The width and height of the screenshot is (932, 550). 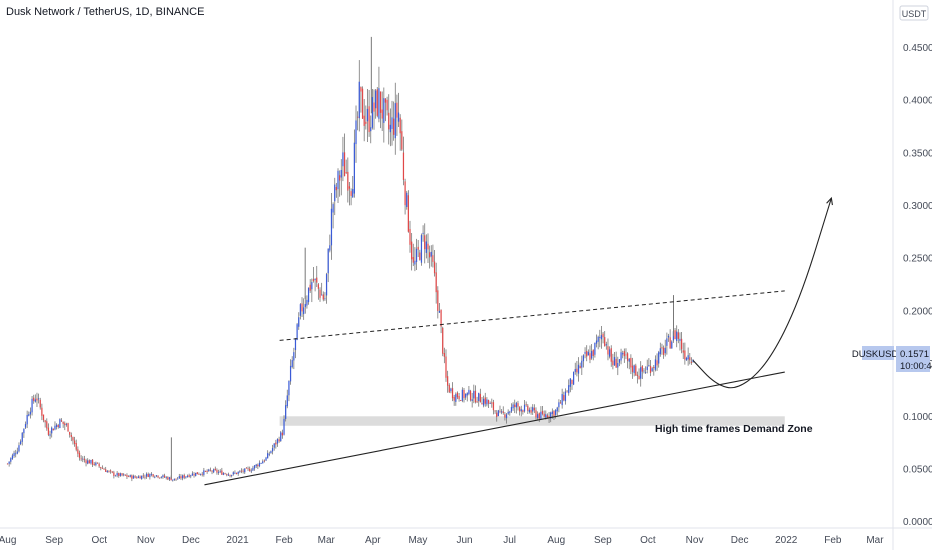 I want to click on x-tick-label: Oct, so click(x=648, y=540).